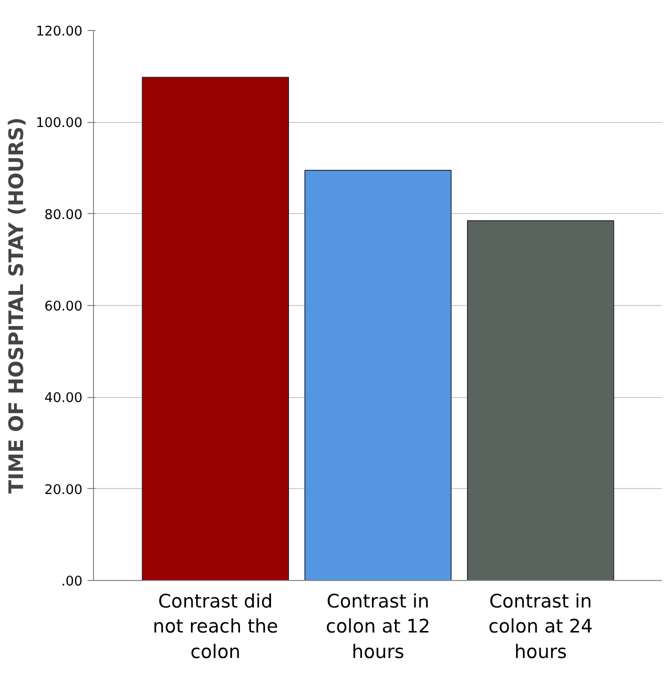 The image size is (672, 675). Describe the element at coordinates (16, 305) in the screenshot. I see `y-axis-title: TIME OF HOSPITAL STAY (HOURS)` at that location.